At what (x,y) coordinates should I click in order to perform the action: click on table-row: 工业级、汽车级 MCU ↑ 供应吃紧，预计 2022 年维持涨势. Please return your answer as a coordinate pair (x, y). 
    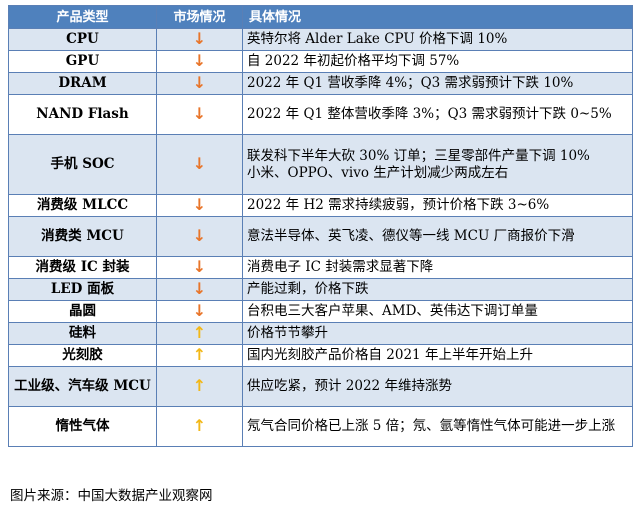
    Looking at the image, I should click on (320, 386).